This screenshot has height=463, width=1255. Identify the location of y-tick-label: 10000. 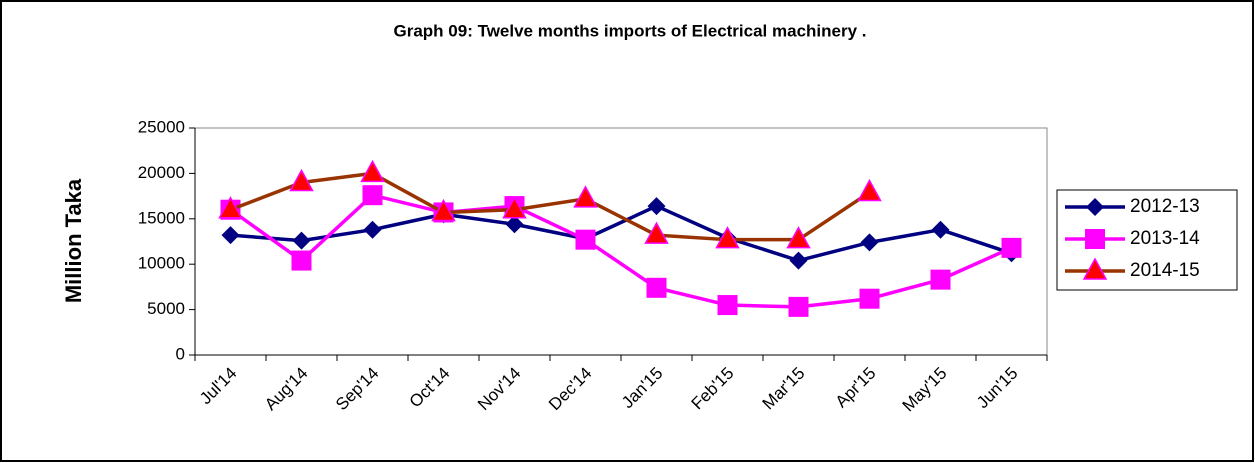
(161, 263).